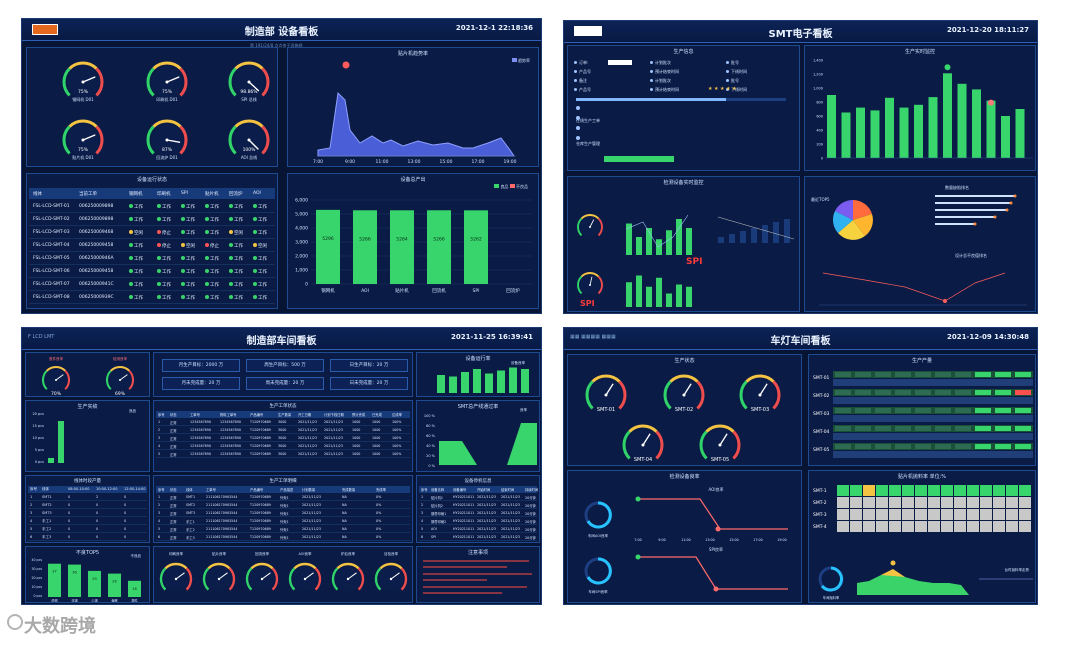 Image resolution: width=1080 pixels, height=645 pixels. I want to click on ring-label: 车间SPI良率, so click(598, 591).